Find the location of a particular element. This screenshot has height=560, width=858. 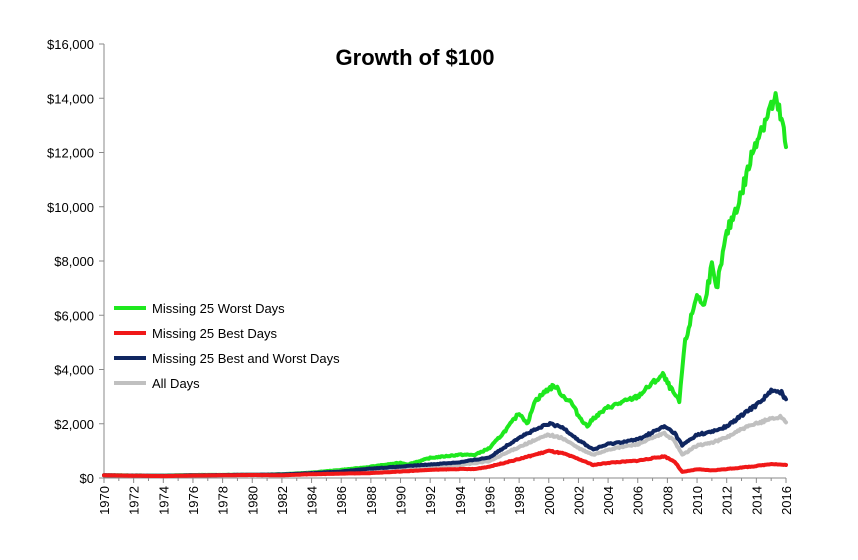

x-tick-label: 2006 is located at coordinates (638, 500).